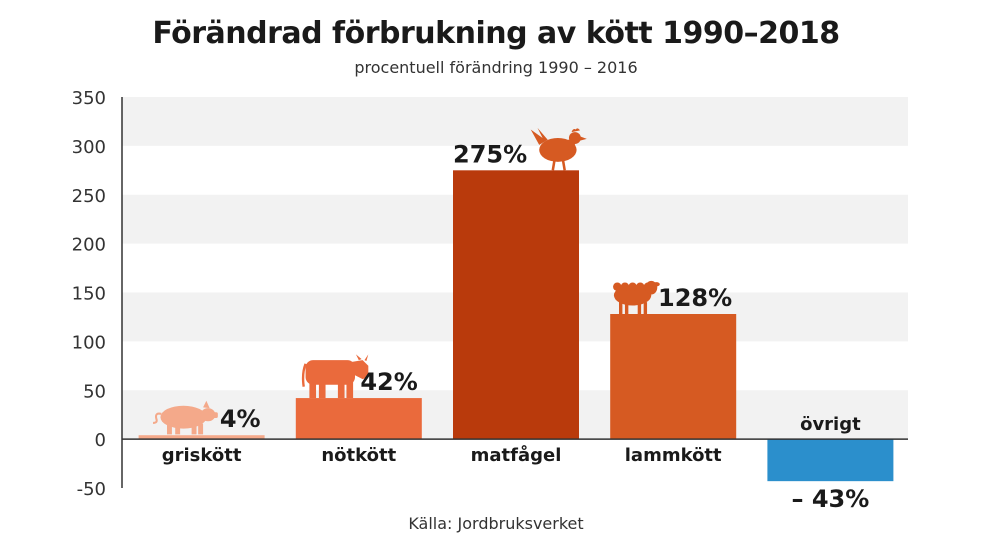  I want to click on value-label-matfågel: 275%, so click(490, 154).